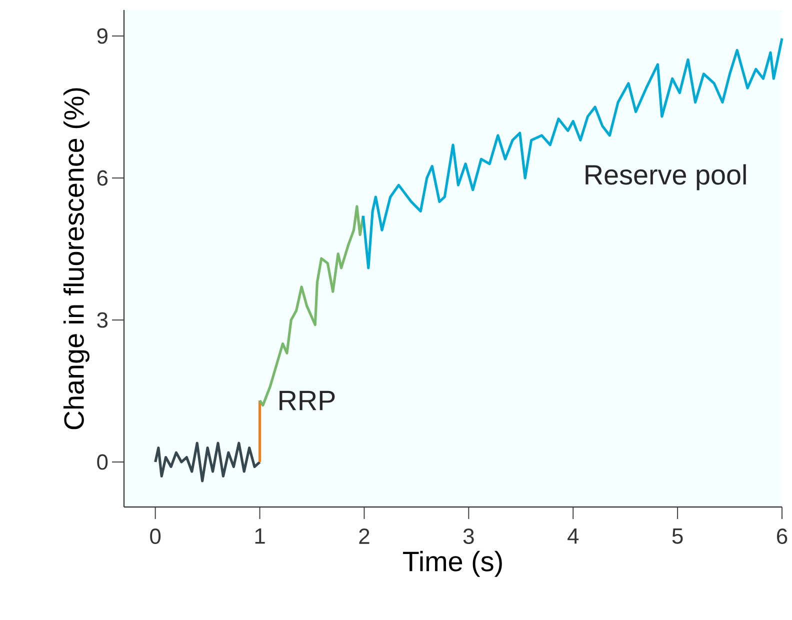  Describe the element at coordinates (666, 177) in the screenshot. I see `series-label: Reserve pool` at that location.